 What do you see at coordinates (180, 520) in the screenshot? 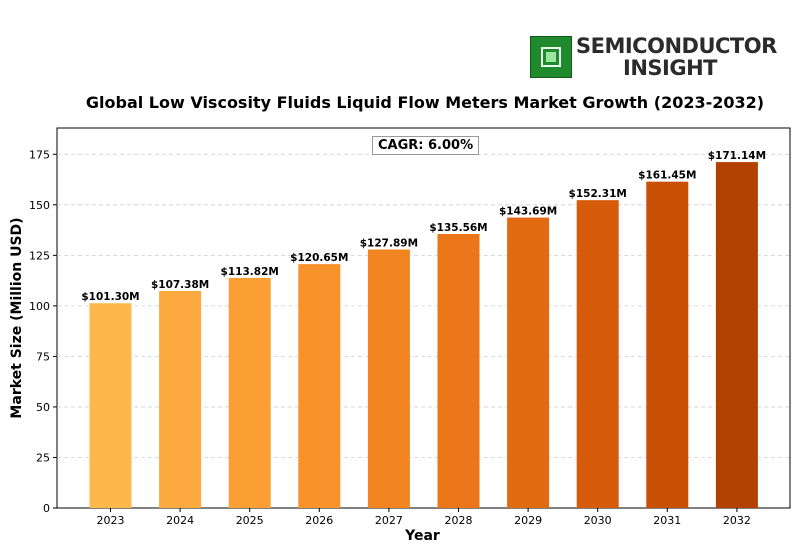
I see `x-tick-label: 2024` at bounding box center [180, 520].